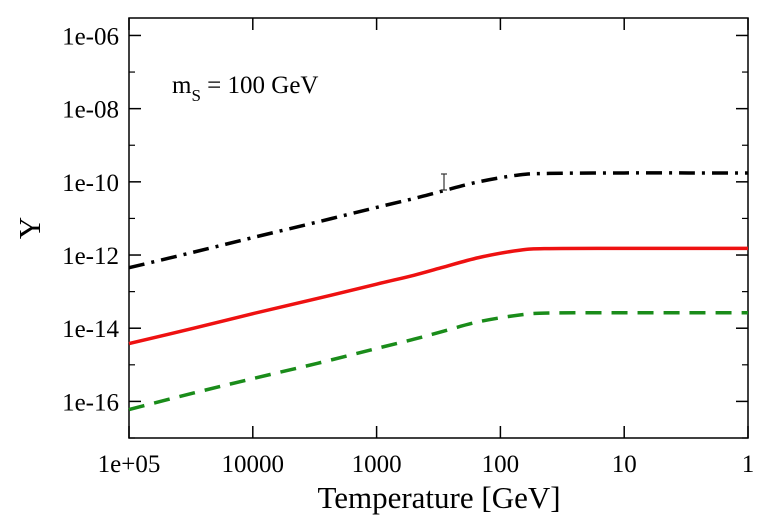 The height and width of the screenshot is (522, 764). Describe the element at coordinates (260, 85) in the screenshot. I see `annotation-rest: = 100 GeV` at that location.